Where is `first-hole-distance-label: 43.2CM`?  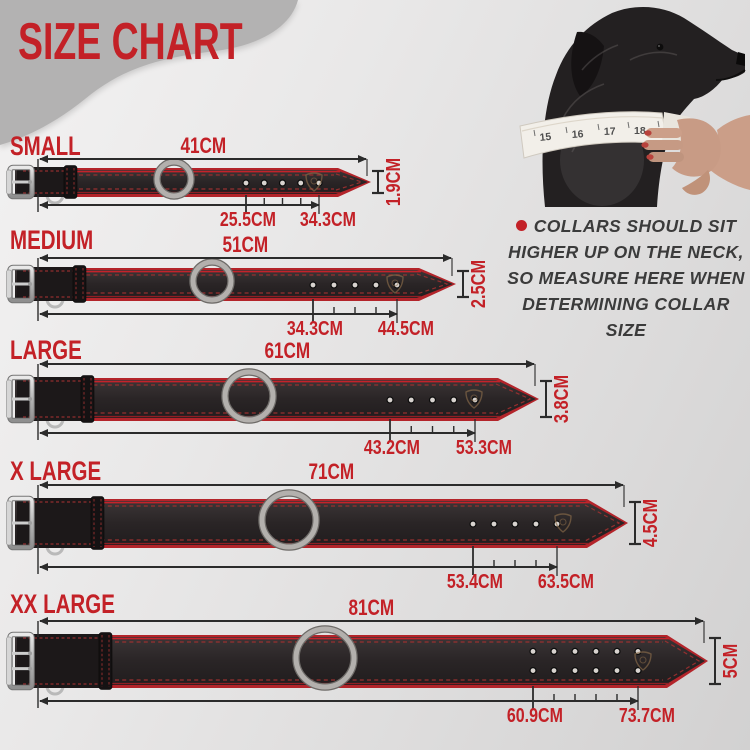
first-hole-distance-label: 43.2CM is located at coordinates (392, 447).